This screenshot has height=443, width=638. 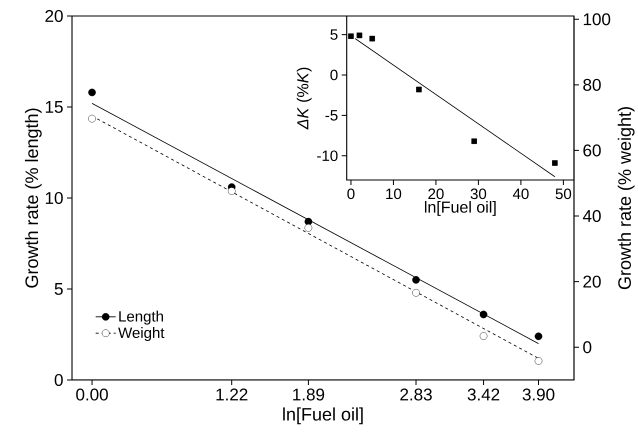 What do you see at coordinates (351, 194) in the screenshot?
I see `x-tick-label: 0` at bounding box center [351, 194].